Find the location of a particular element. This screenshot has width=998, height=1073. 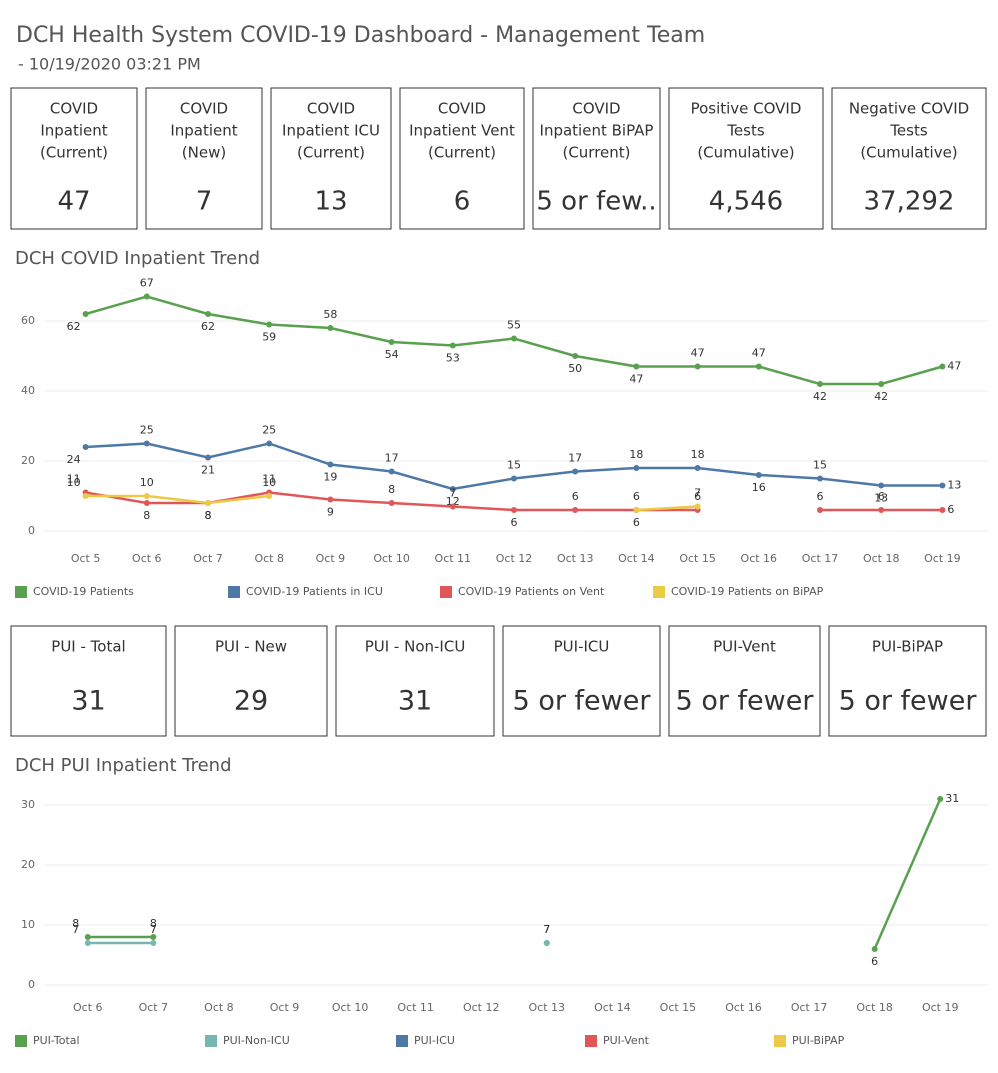

data-label: 12 is located at coordinates (453, 501).